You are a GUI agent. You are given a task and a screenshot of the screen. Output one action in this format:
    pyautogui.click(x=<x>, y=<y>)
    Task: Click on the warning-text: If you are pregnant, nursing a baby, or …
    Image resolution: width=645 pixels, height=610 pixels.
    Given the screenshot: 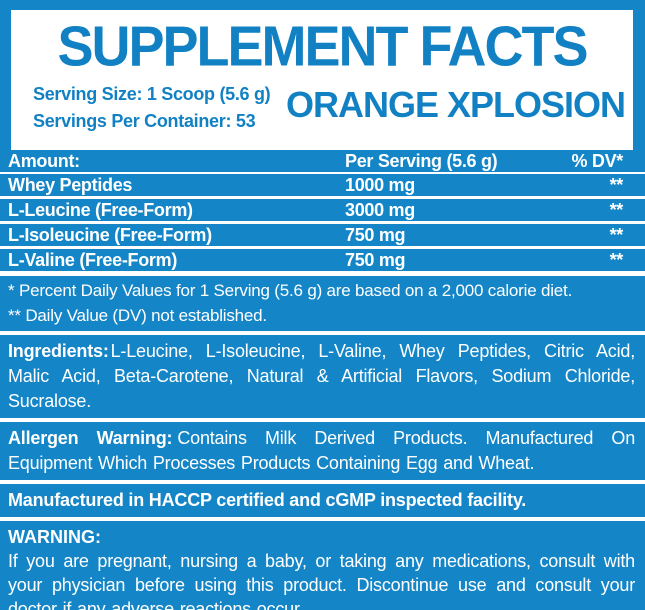 What is the action you would take?
    pyautogui.click(x=321, y=580)
    